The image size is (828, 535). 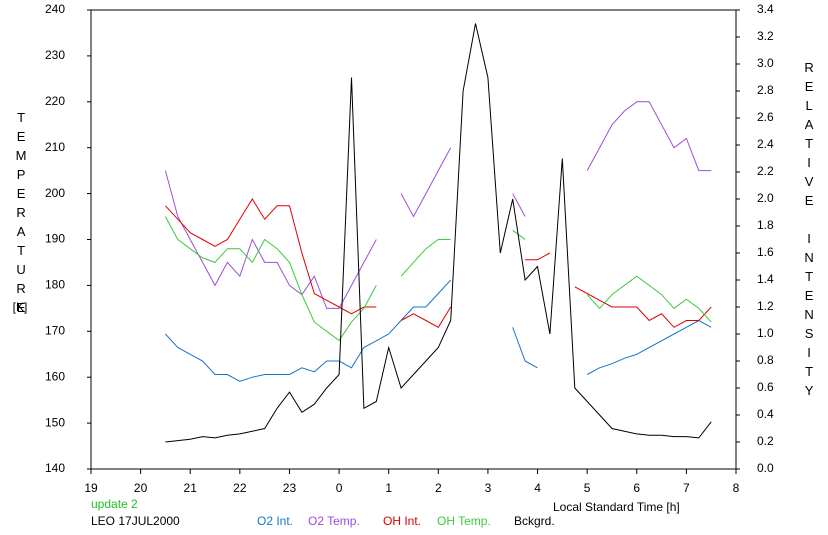 I want to click on y-tick-label: 180, so click(x=55, y=285).